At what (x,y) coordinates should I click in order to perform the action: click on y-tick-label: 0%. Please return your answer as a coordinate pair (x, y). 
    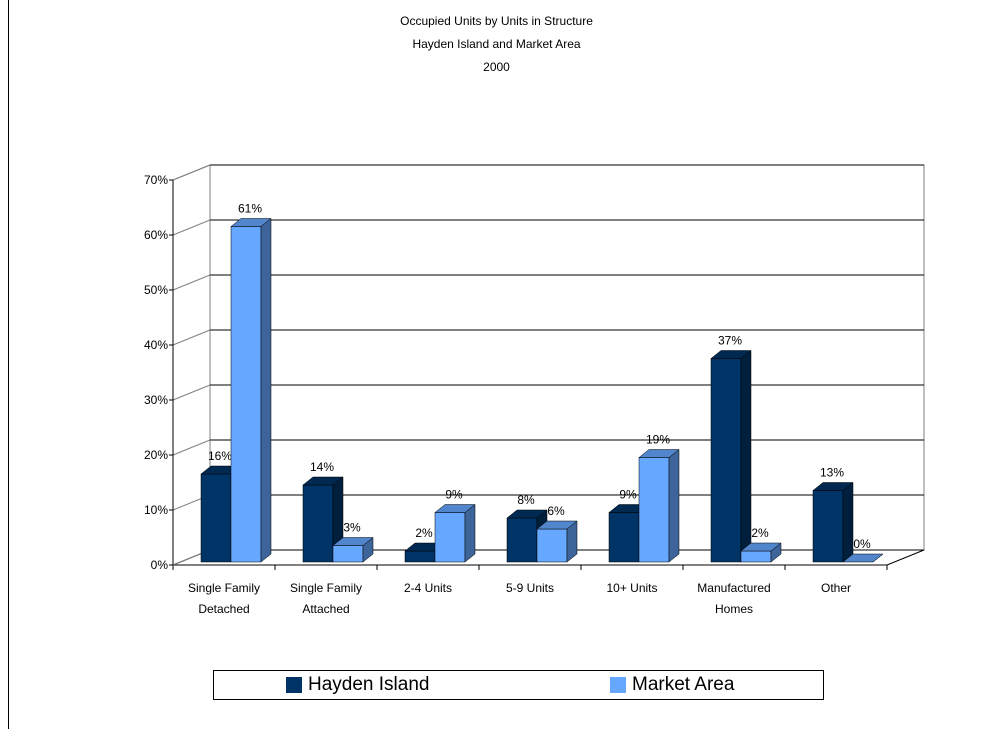
    Looking at the image, I should click on (160, 565).